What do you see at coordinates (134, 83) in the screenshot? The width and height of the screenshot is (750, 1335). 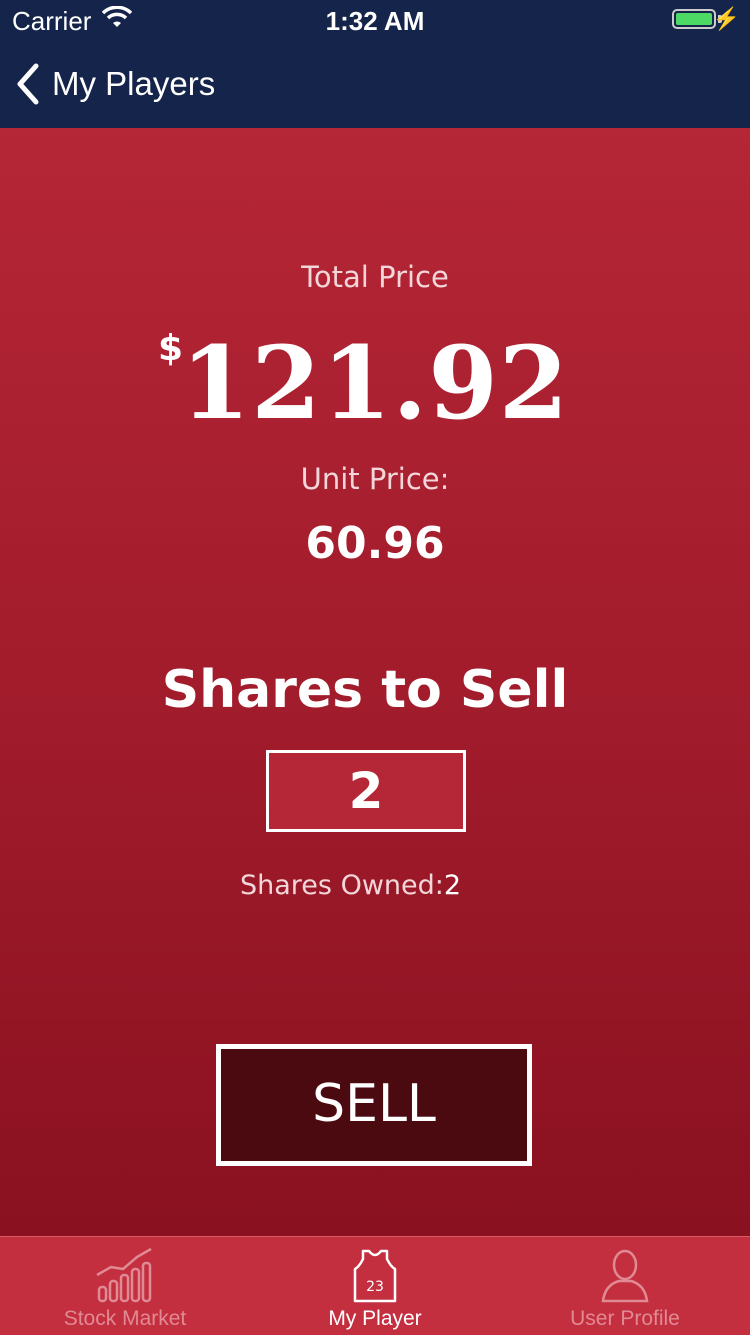 I see `back-button-label: My Players` at bounding box center [134, 83].